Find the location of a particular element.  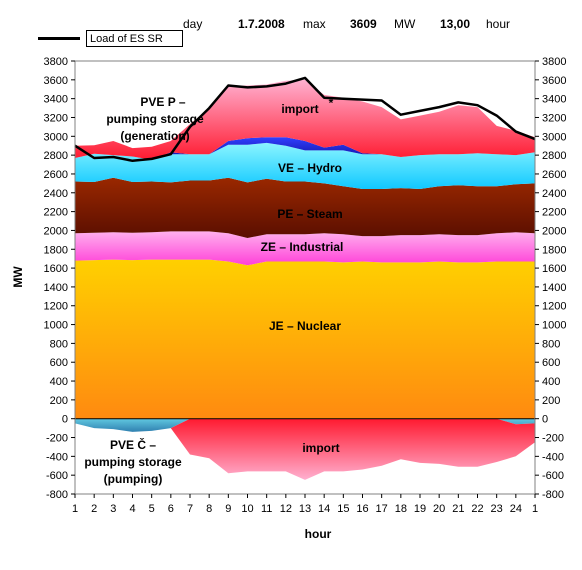

y-tick-label-left: 2000 is located at coordinates (56, 231).